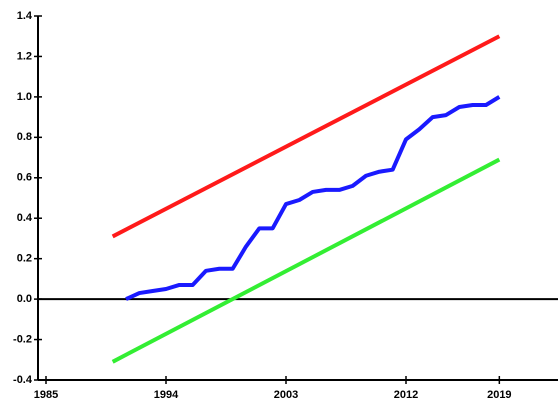 Image resolution: width=558 pixels, height=408 pixels. What do you see at coordinates (24, 137) in the screenshot?
I see `y-tick-label: 0.8` at bounding box center [24, 137].